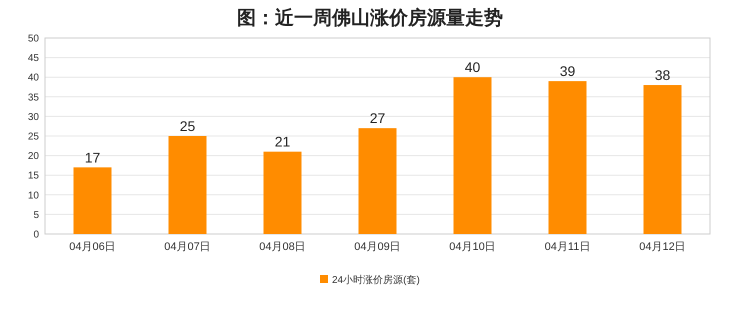 Image resolution: width=740 pixels, height=312 pixels. I want to click on data-label: 25, so click(188, 126).